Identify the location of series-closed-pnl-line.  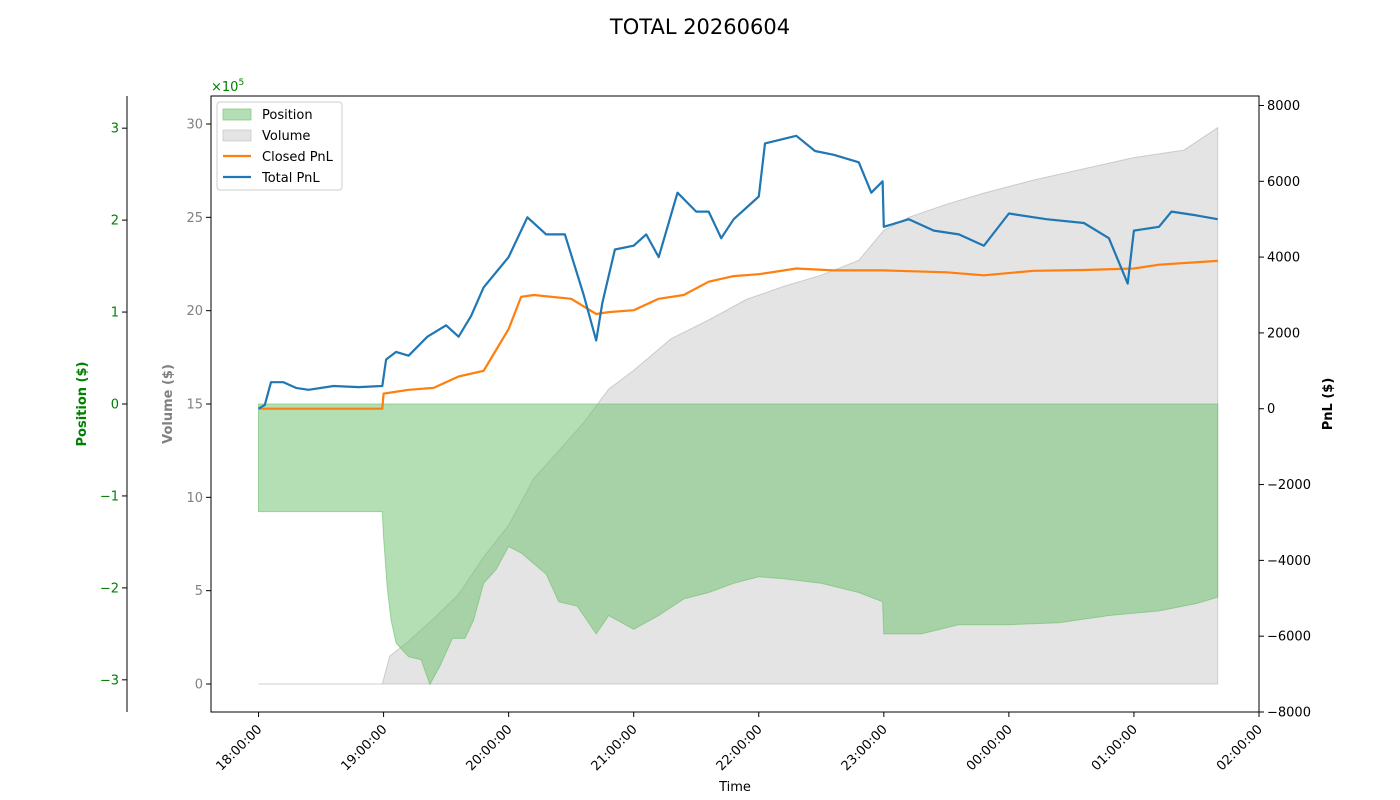
(738, 334).